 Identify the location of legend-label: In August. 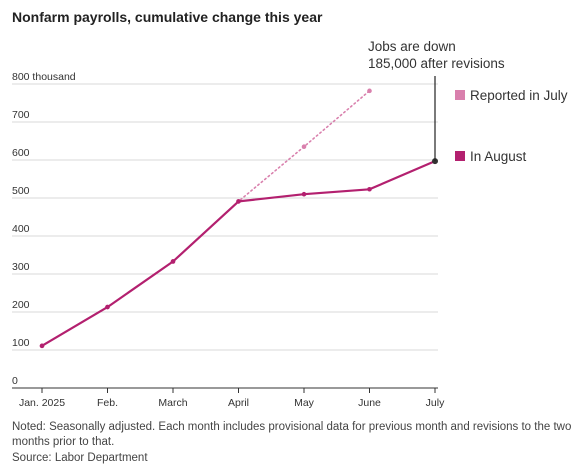
(498, 156).